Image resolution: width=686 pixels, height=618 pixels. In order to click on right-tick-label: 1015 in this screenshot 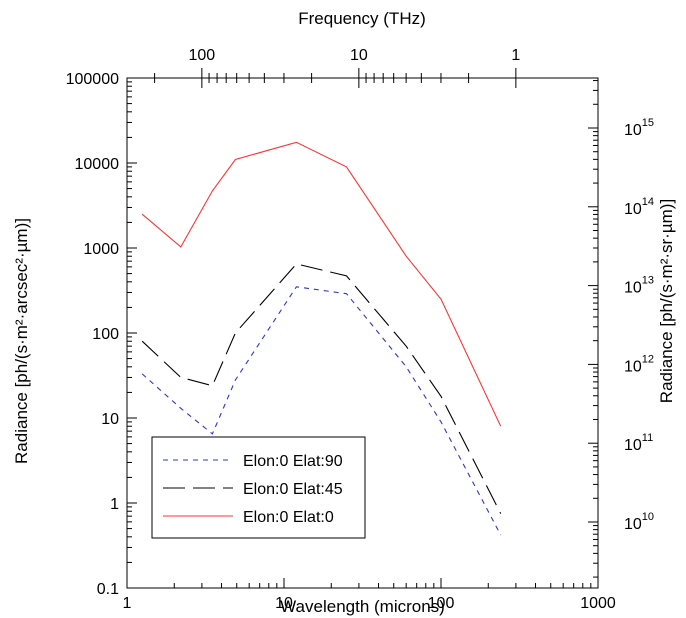, I will do `click(639, 128)`.